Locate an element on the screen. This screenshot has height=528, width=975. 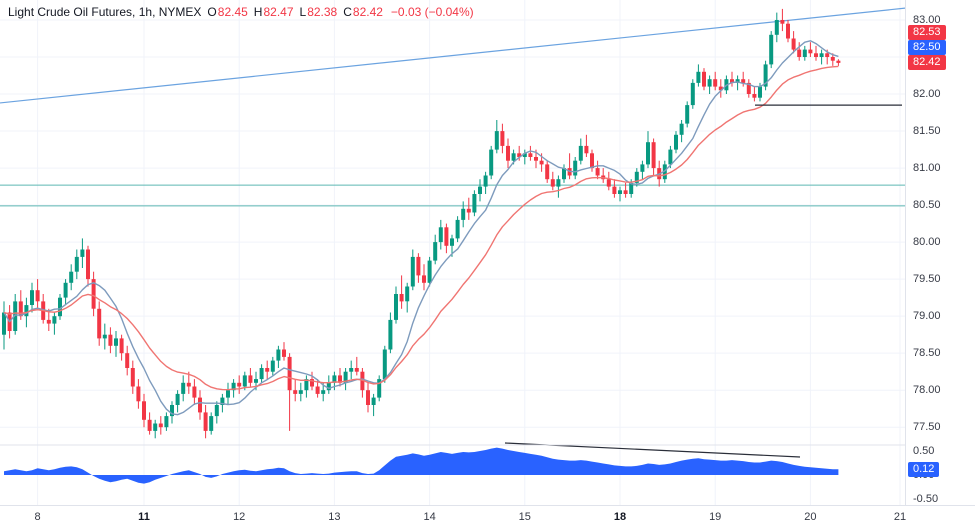
time-axis-label: 18 is located at coordinates (620, 517).